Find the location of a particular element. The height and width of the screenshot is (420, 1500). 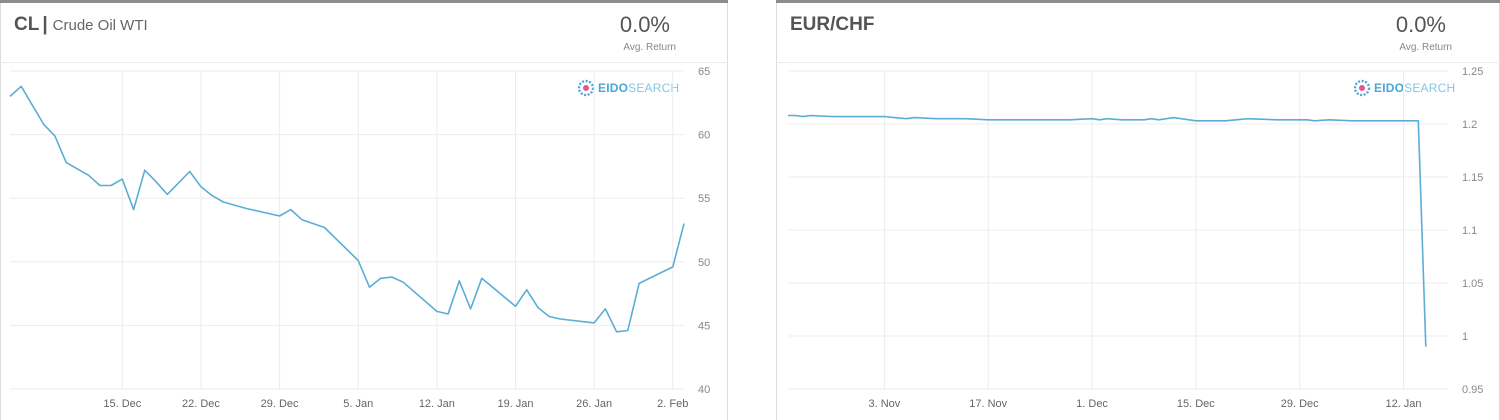

logo-text-bold: EIDO is located at coordinates (613, 88).